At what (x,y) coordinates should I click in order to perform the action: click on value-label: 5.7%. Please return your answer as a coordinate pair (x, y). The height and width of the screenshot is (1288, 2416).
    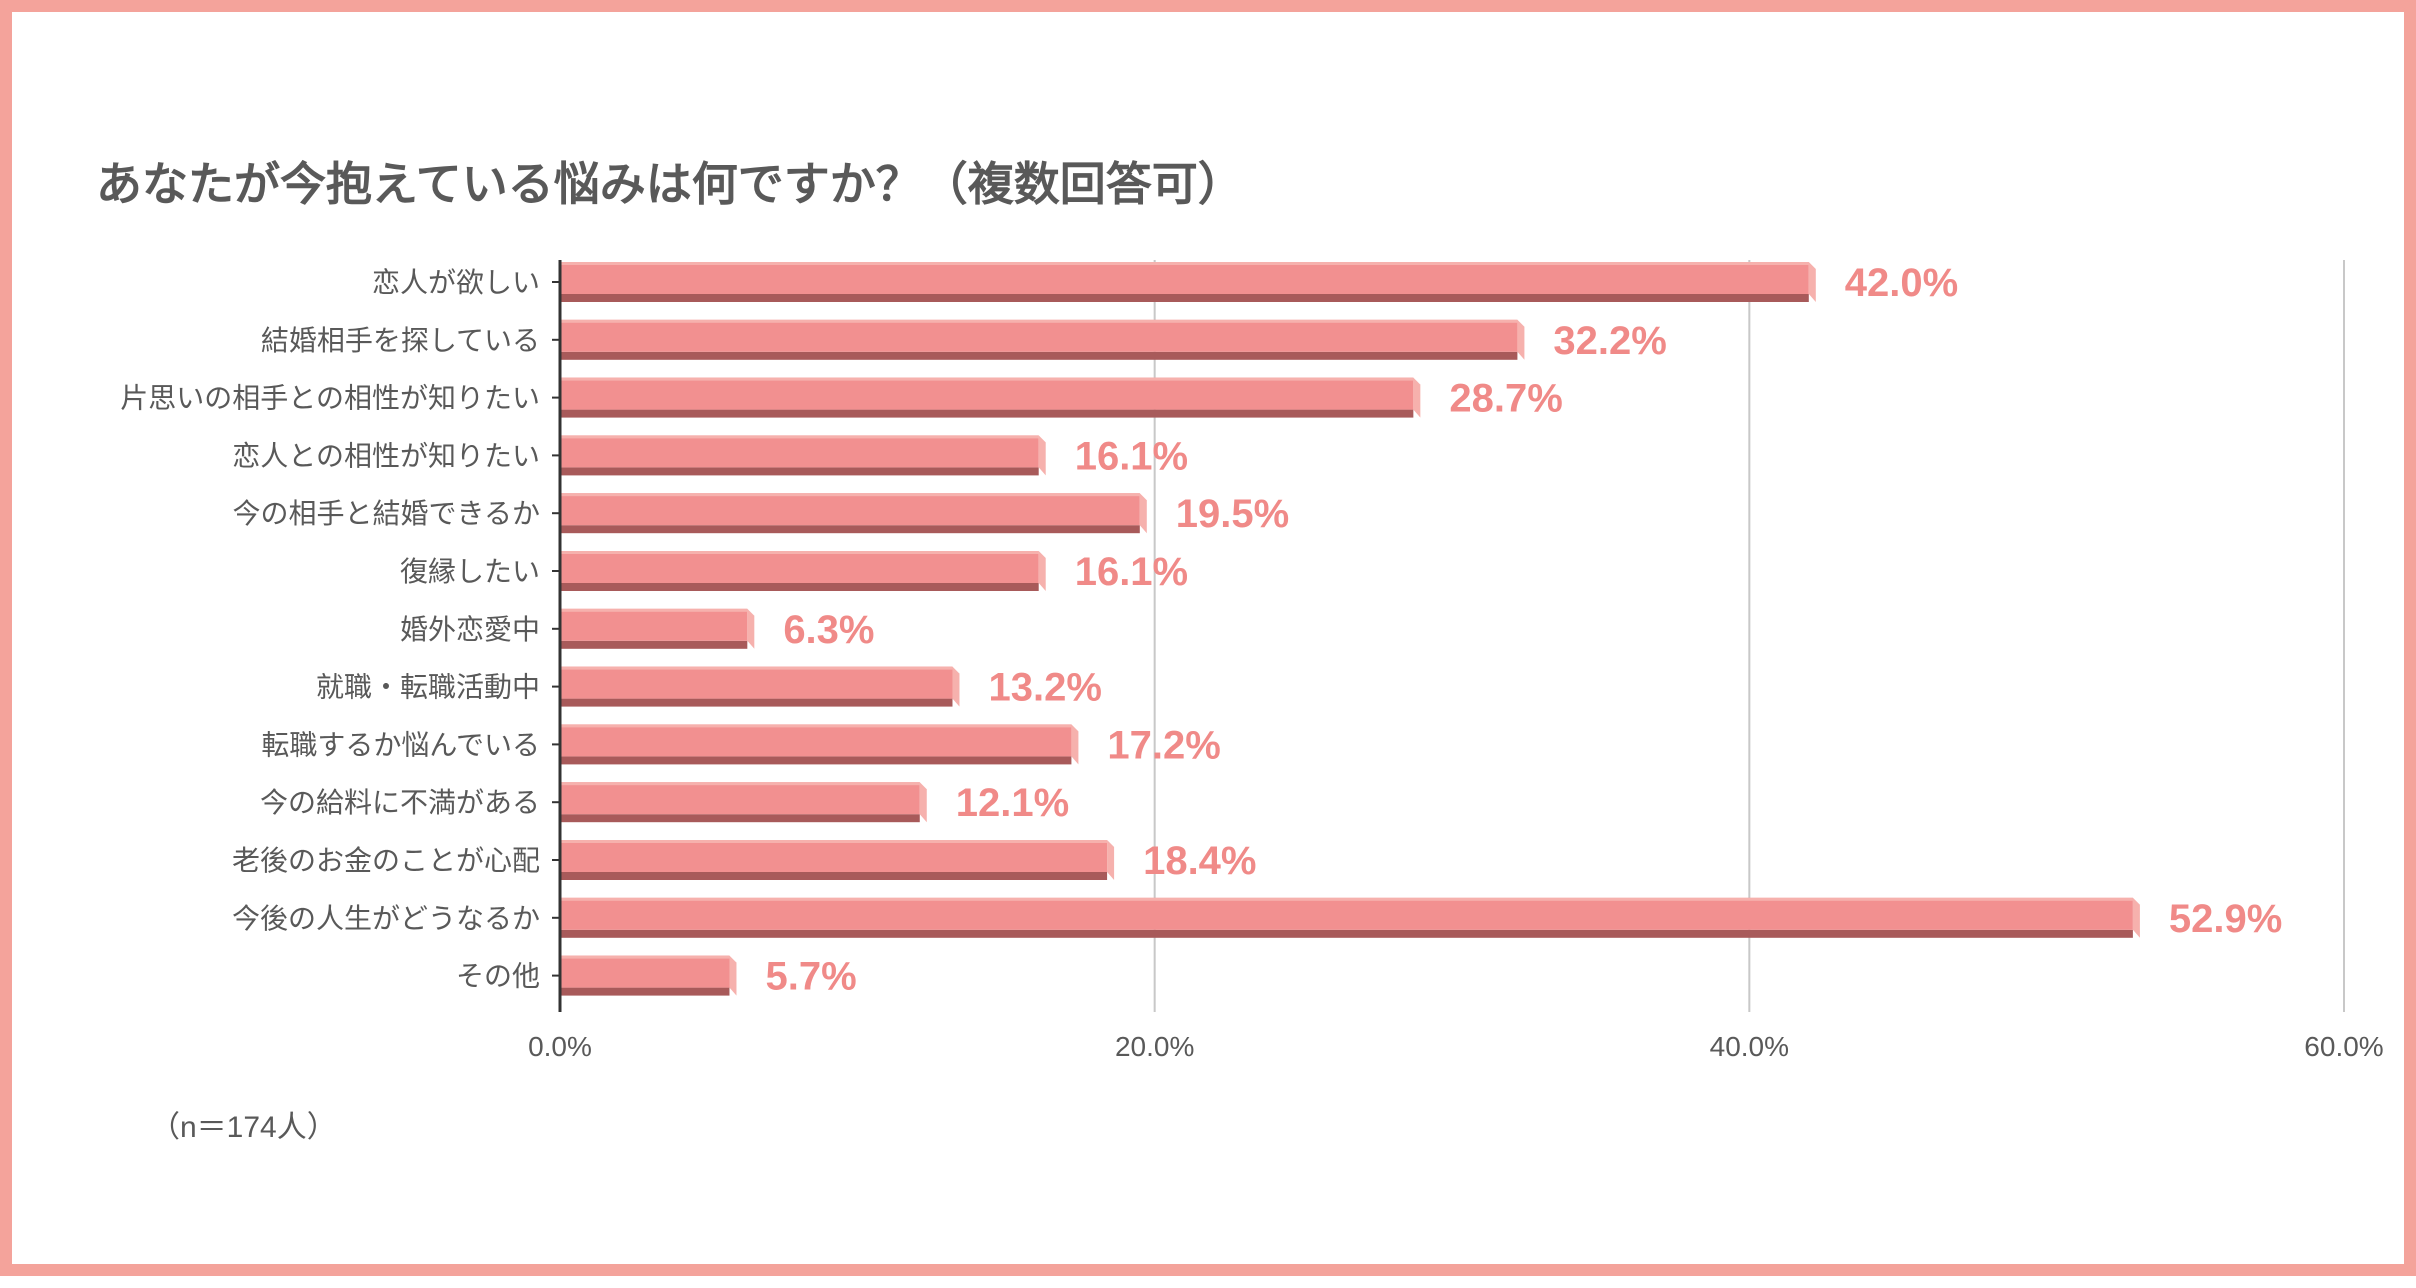
    Looking at the image, I should click on (810, 977).